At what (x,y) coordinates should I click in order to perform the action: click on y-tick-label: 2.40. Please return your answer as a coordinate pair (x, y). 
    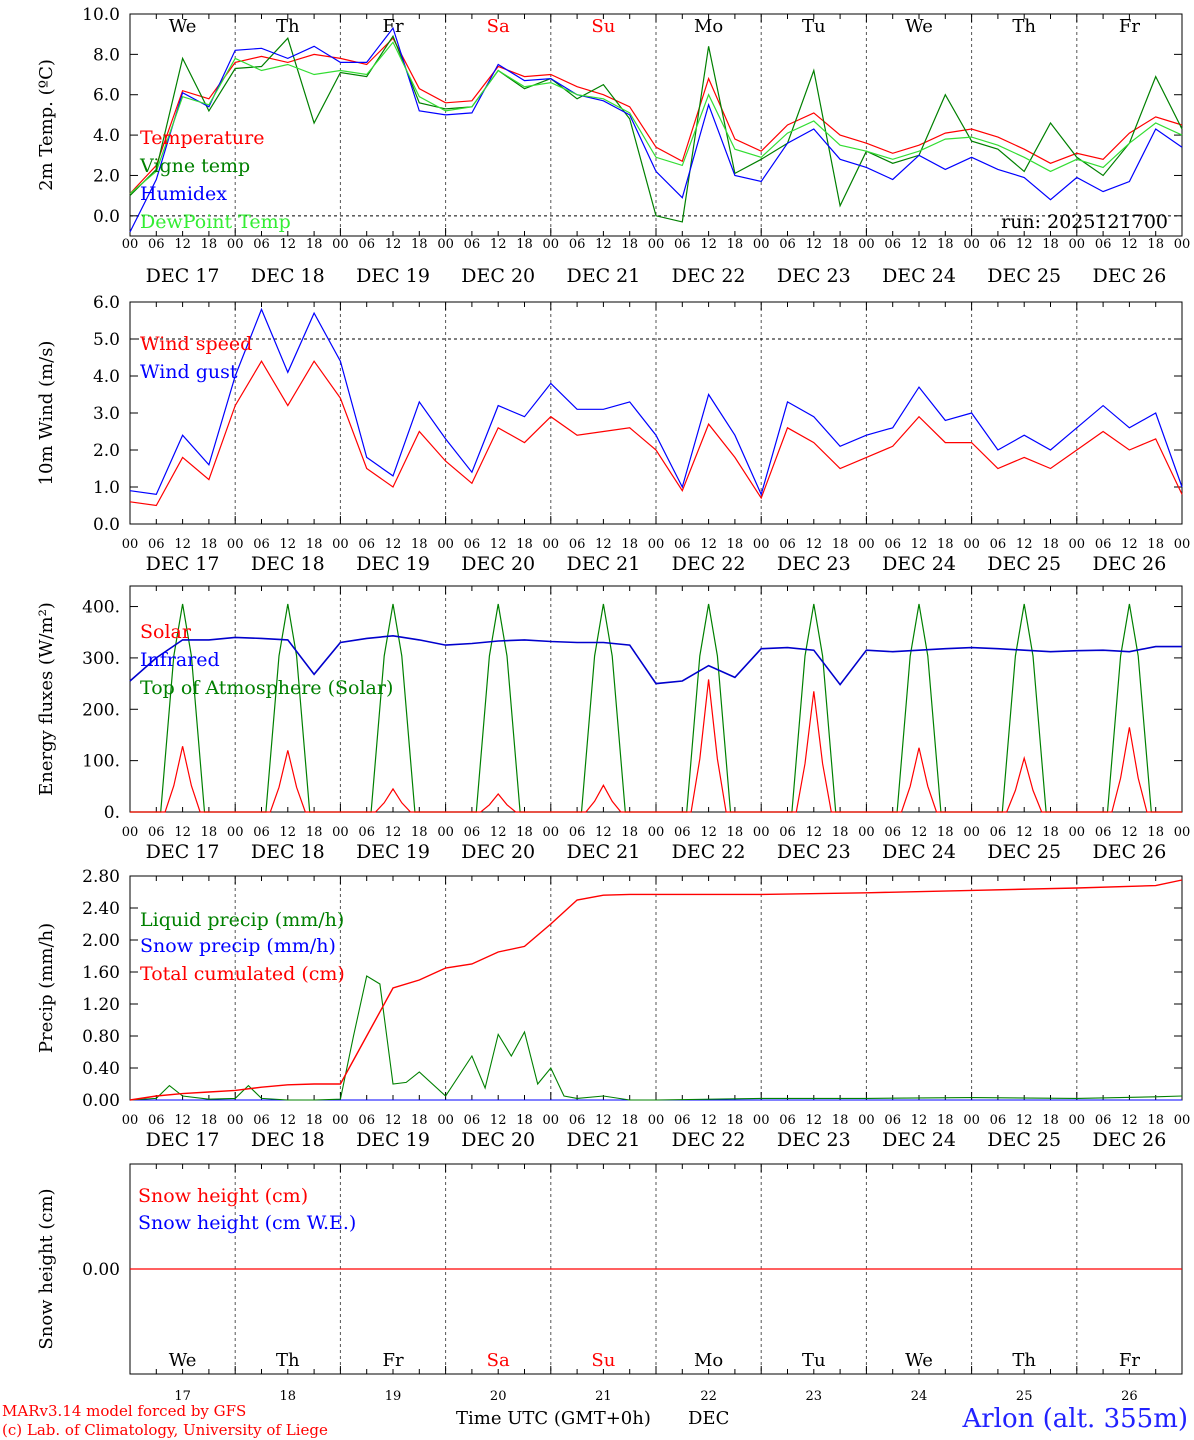
    Looking at the image, I should click on (101, 909).